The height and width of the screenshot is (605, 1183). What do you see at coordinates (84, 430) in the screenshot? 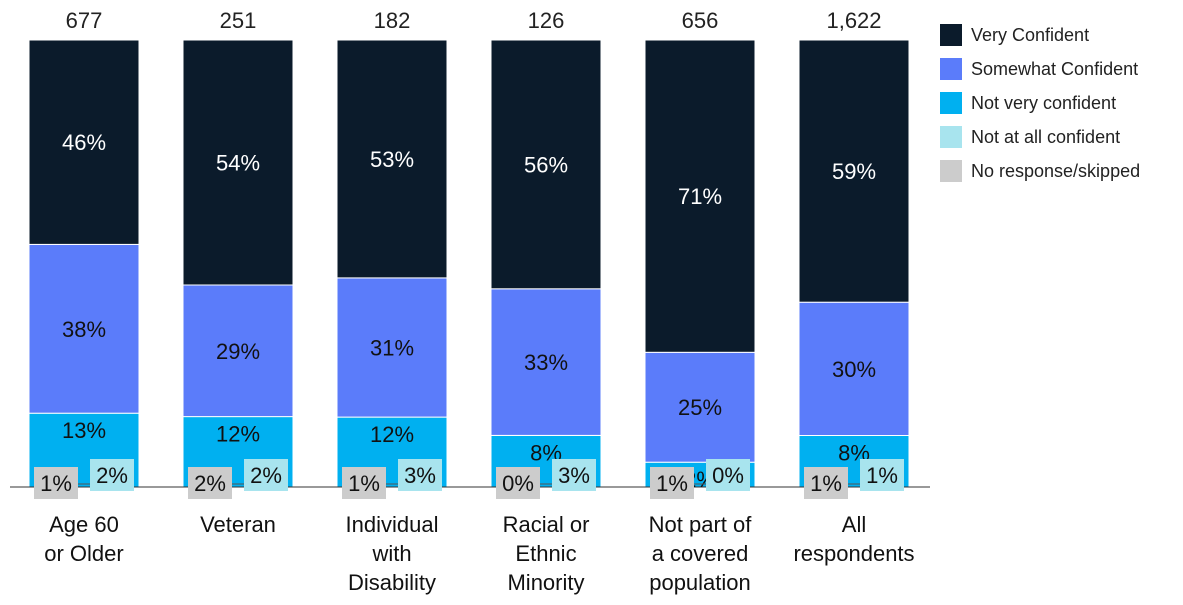
I see `data-label-not-very-confident: 13%` at bounding box center [84, 430].